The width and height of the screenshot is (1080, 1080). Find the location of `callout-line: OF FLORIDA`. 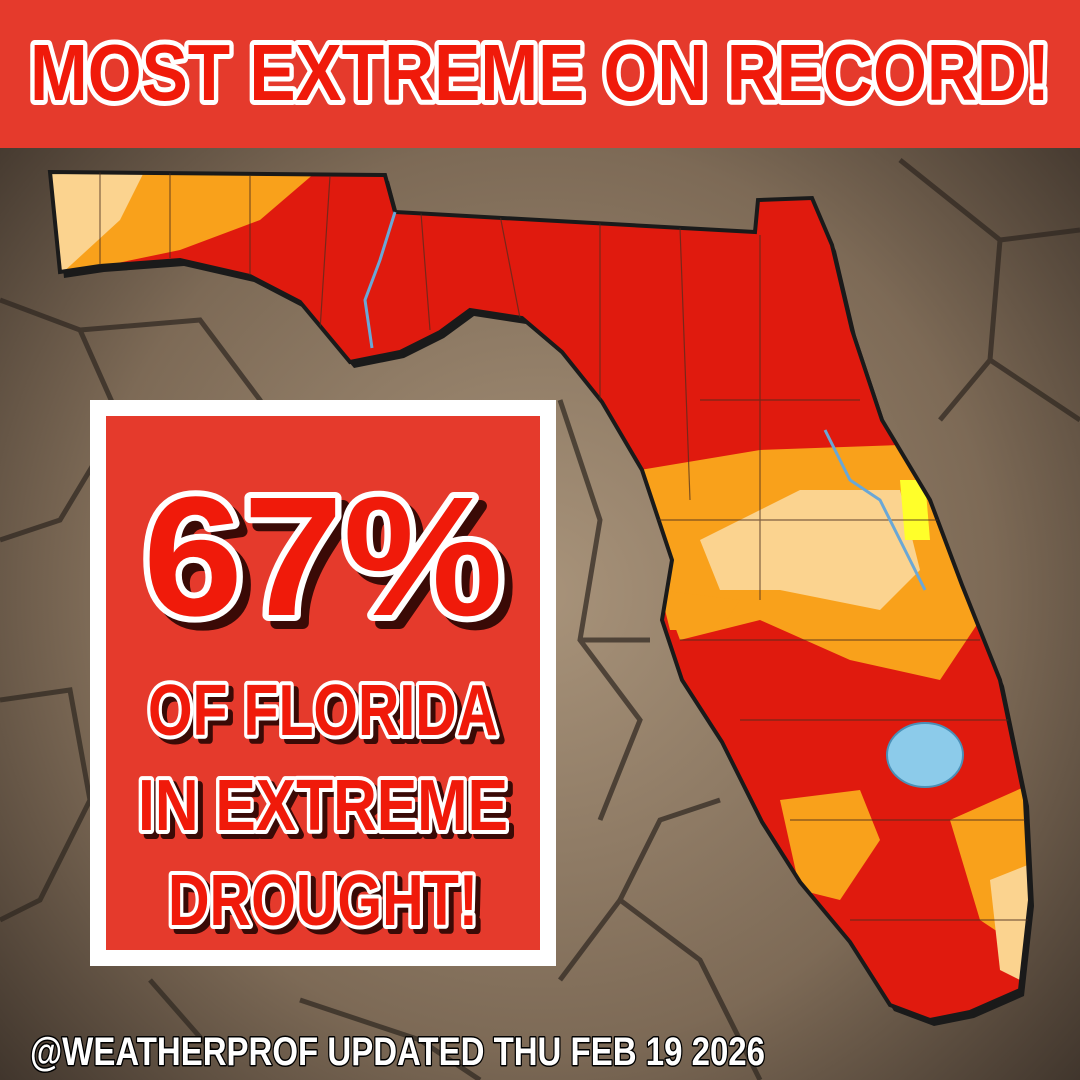

callout-line: OF FLORIDA is located at coordinates (323, 711).